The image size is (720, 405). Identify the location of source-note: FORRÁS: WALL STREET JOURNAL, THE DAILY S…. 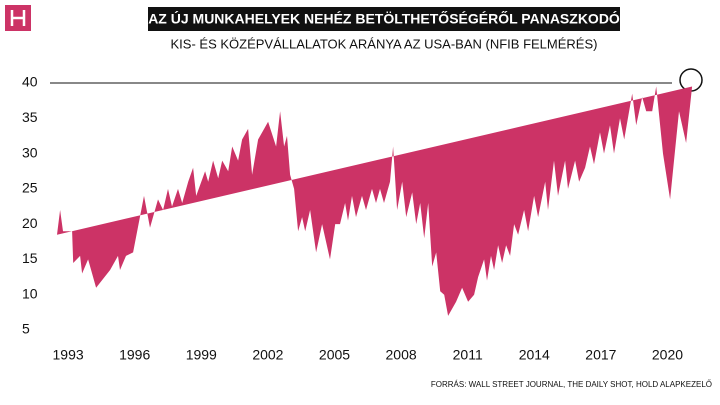
(571, 384).